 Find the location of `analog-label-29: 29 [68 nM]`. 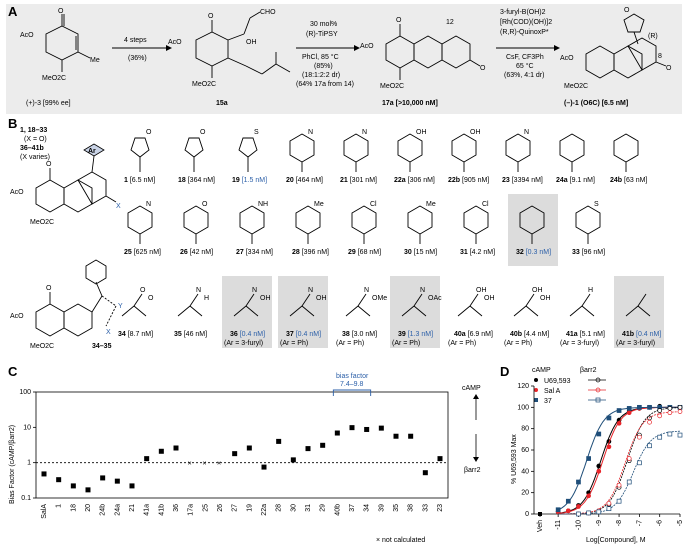

analog-label-29: 29 [68 nM] is located at coordinates (364, 252).